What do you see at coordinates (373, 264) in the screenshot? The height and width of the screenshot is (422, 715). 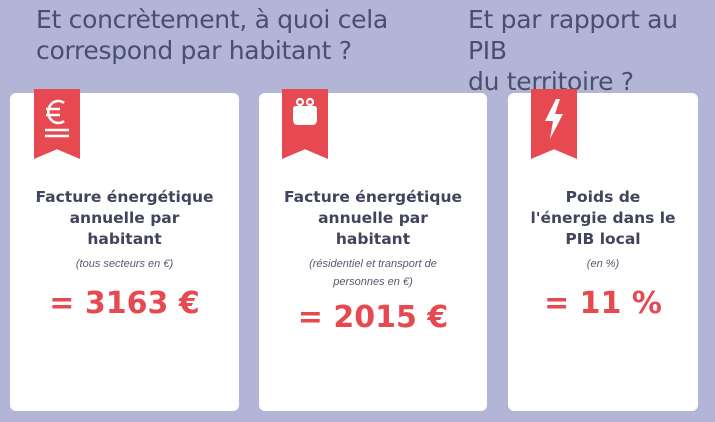 I see `card-note-line: (résidentiel et transport de` at bounding box center [373, 264].